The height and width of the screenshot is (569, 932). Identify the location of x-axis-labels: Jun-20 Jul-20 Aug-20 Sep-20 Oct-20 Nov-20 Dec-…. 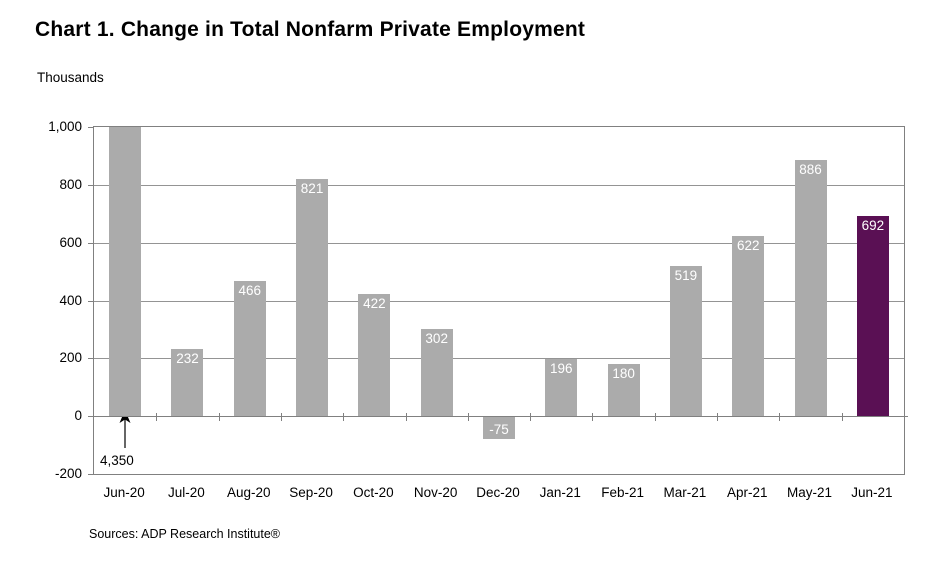
(499, 494).